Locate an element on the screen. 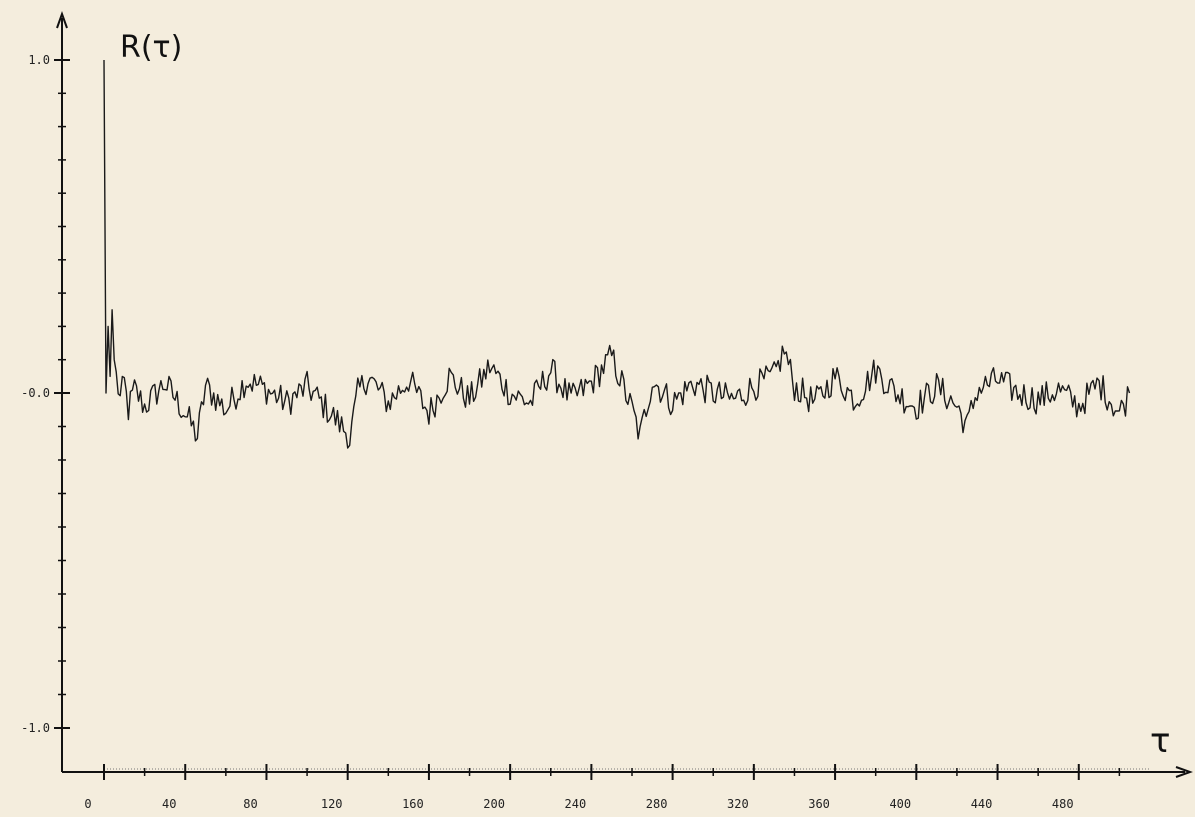  x-tick-label: 200 is located at coordinates (494, 804).